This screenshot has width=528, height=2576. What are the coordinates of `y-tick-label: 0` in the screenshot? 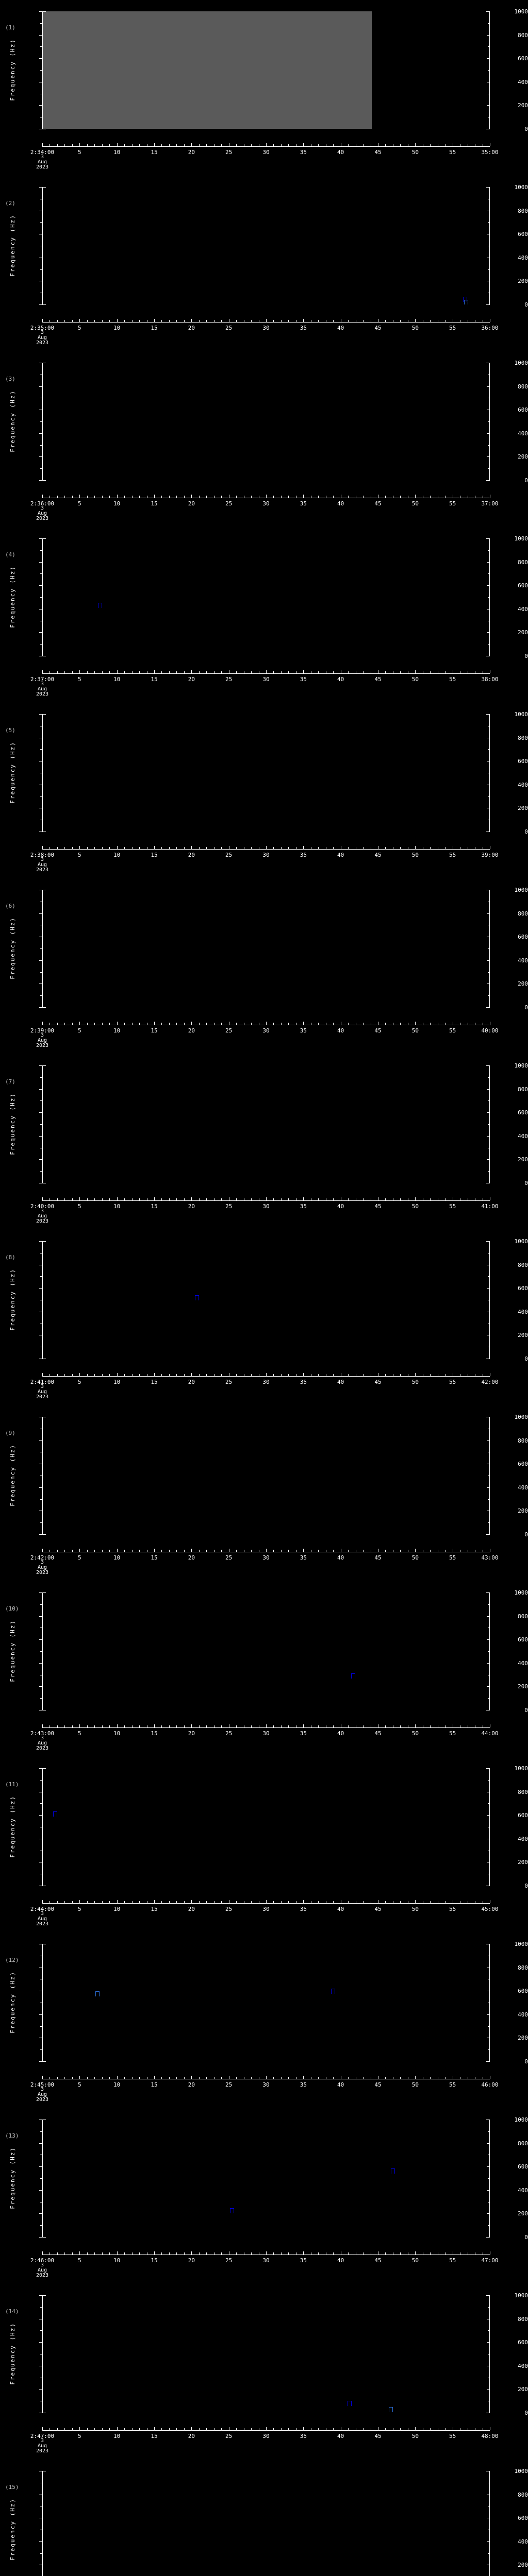 It's located at (526, 305).